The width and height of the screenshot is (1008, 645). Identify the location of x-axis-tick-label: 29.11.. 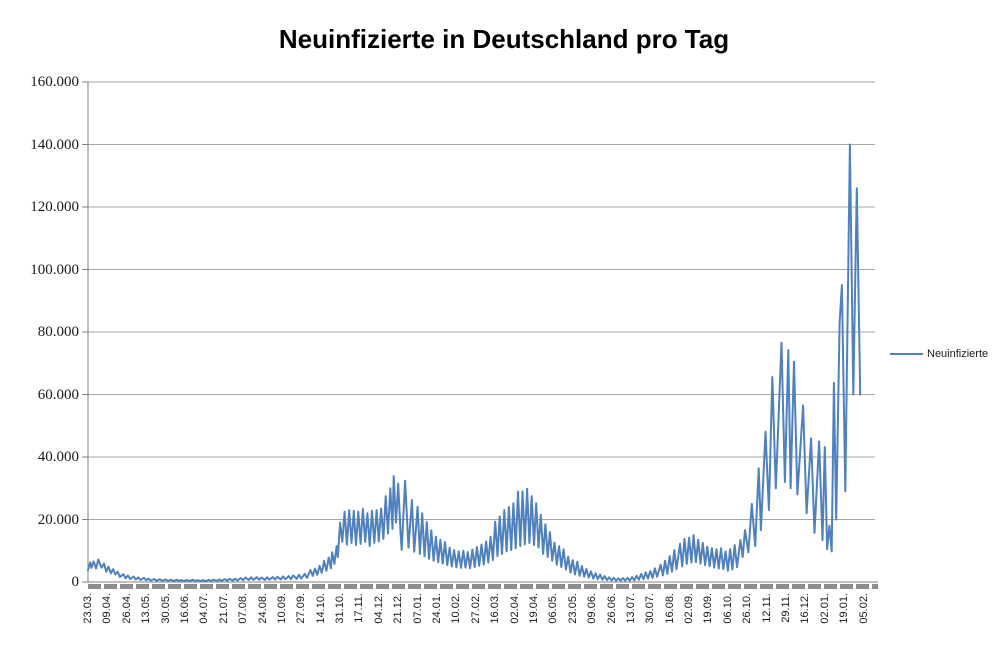
(786, 608).